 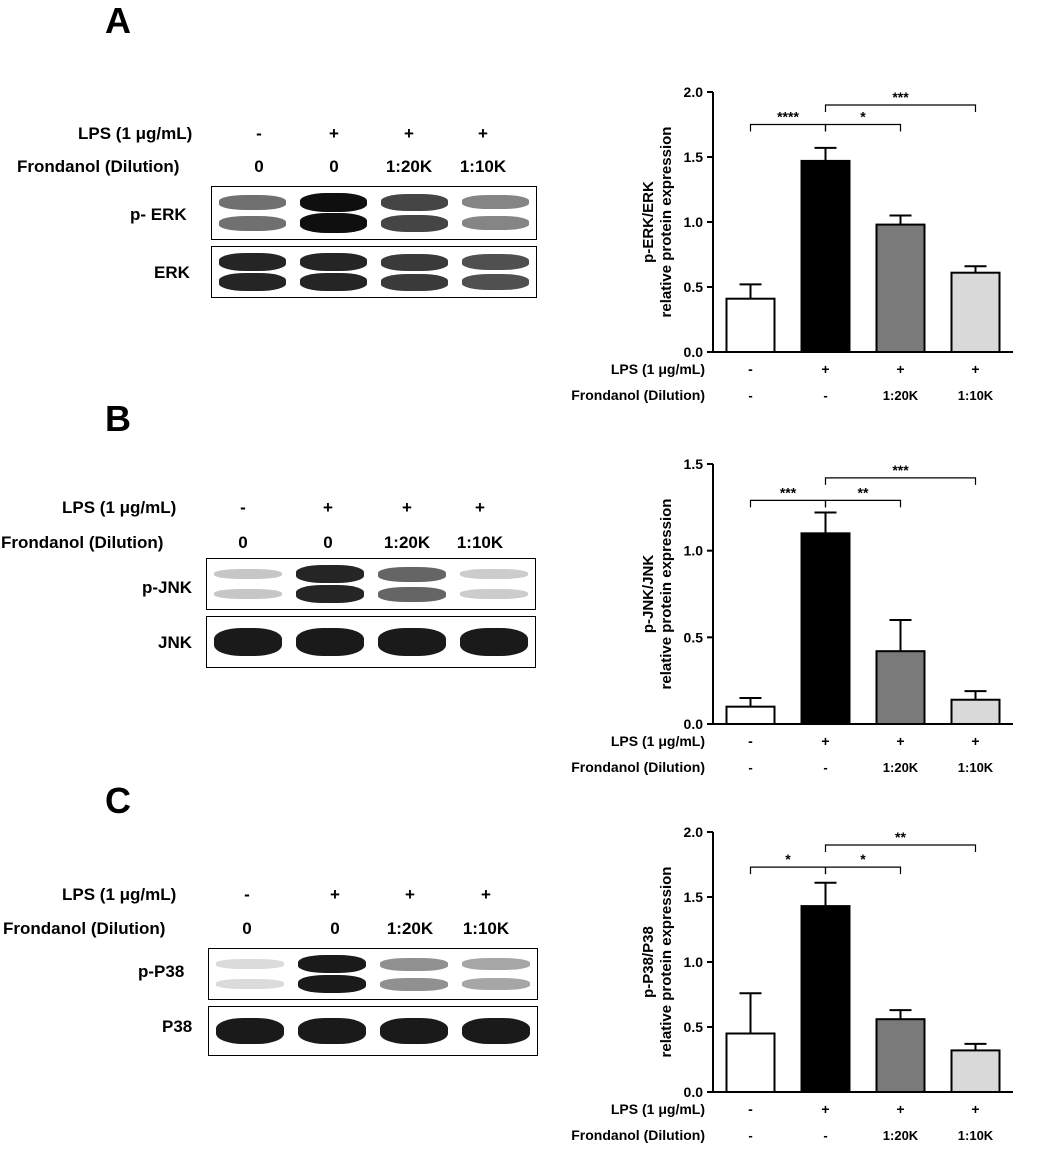 I want to click on blot-row-label: p-JNK, so click(x=167, y=587).